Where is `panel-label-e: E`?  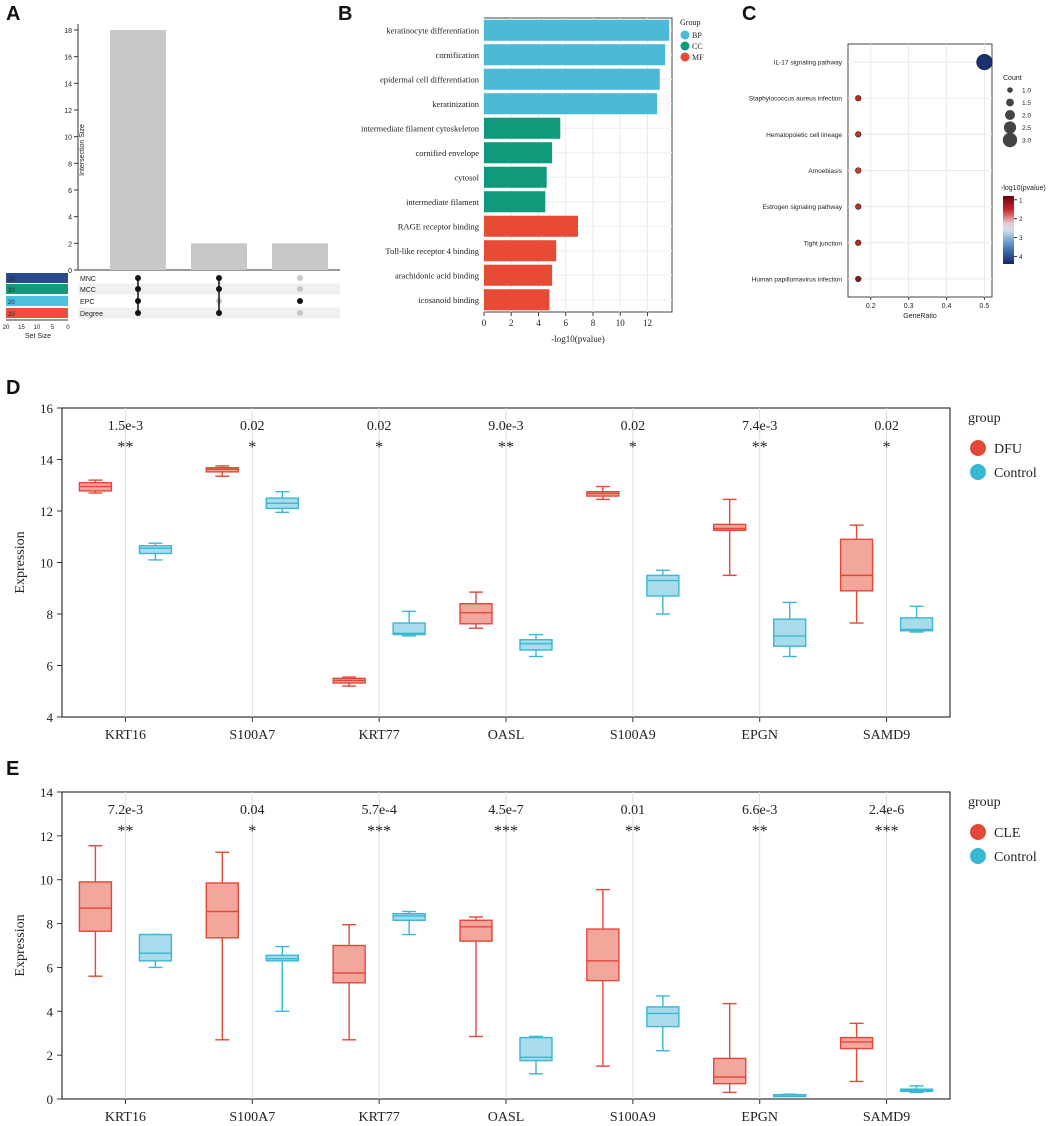 panel-label-e: E is located at coordinates (12, 769).